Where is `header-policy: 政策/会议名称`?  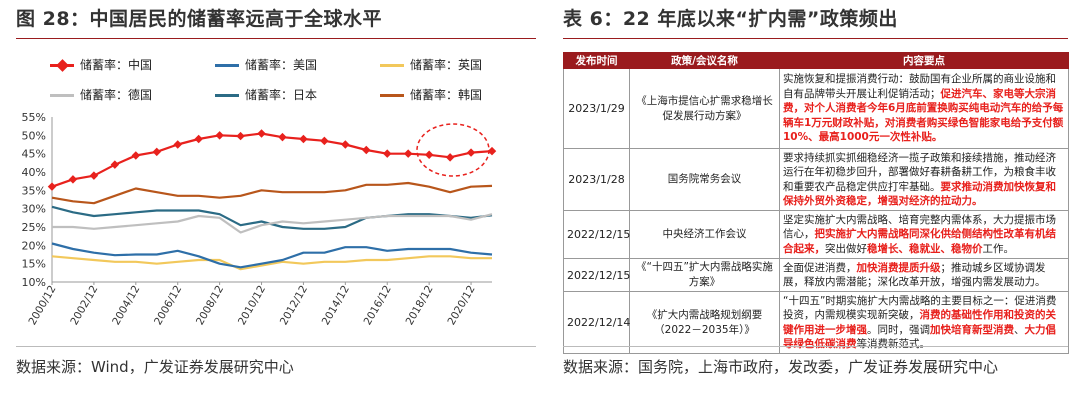 header-policy: 政策/会议名称 is located at coordinates (704, 60).